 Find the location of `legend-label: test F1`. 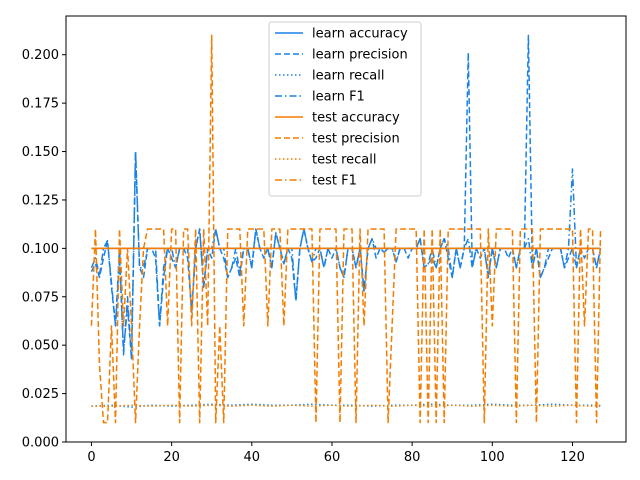

legend-label: test F1 is located at coordinates (334, 181).